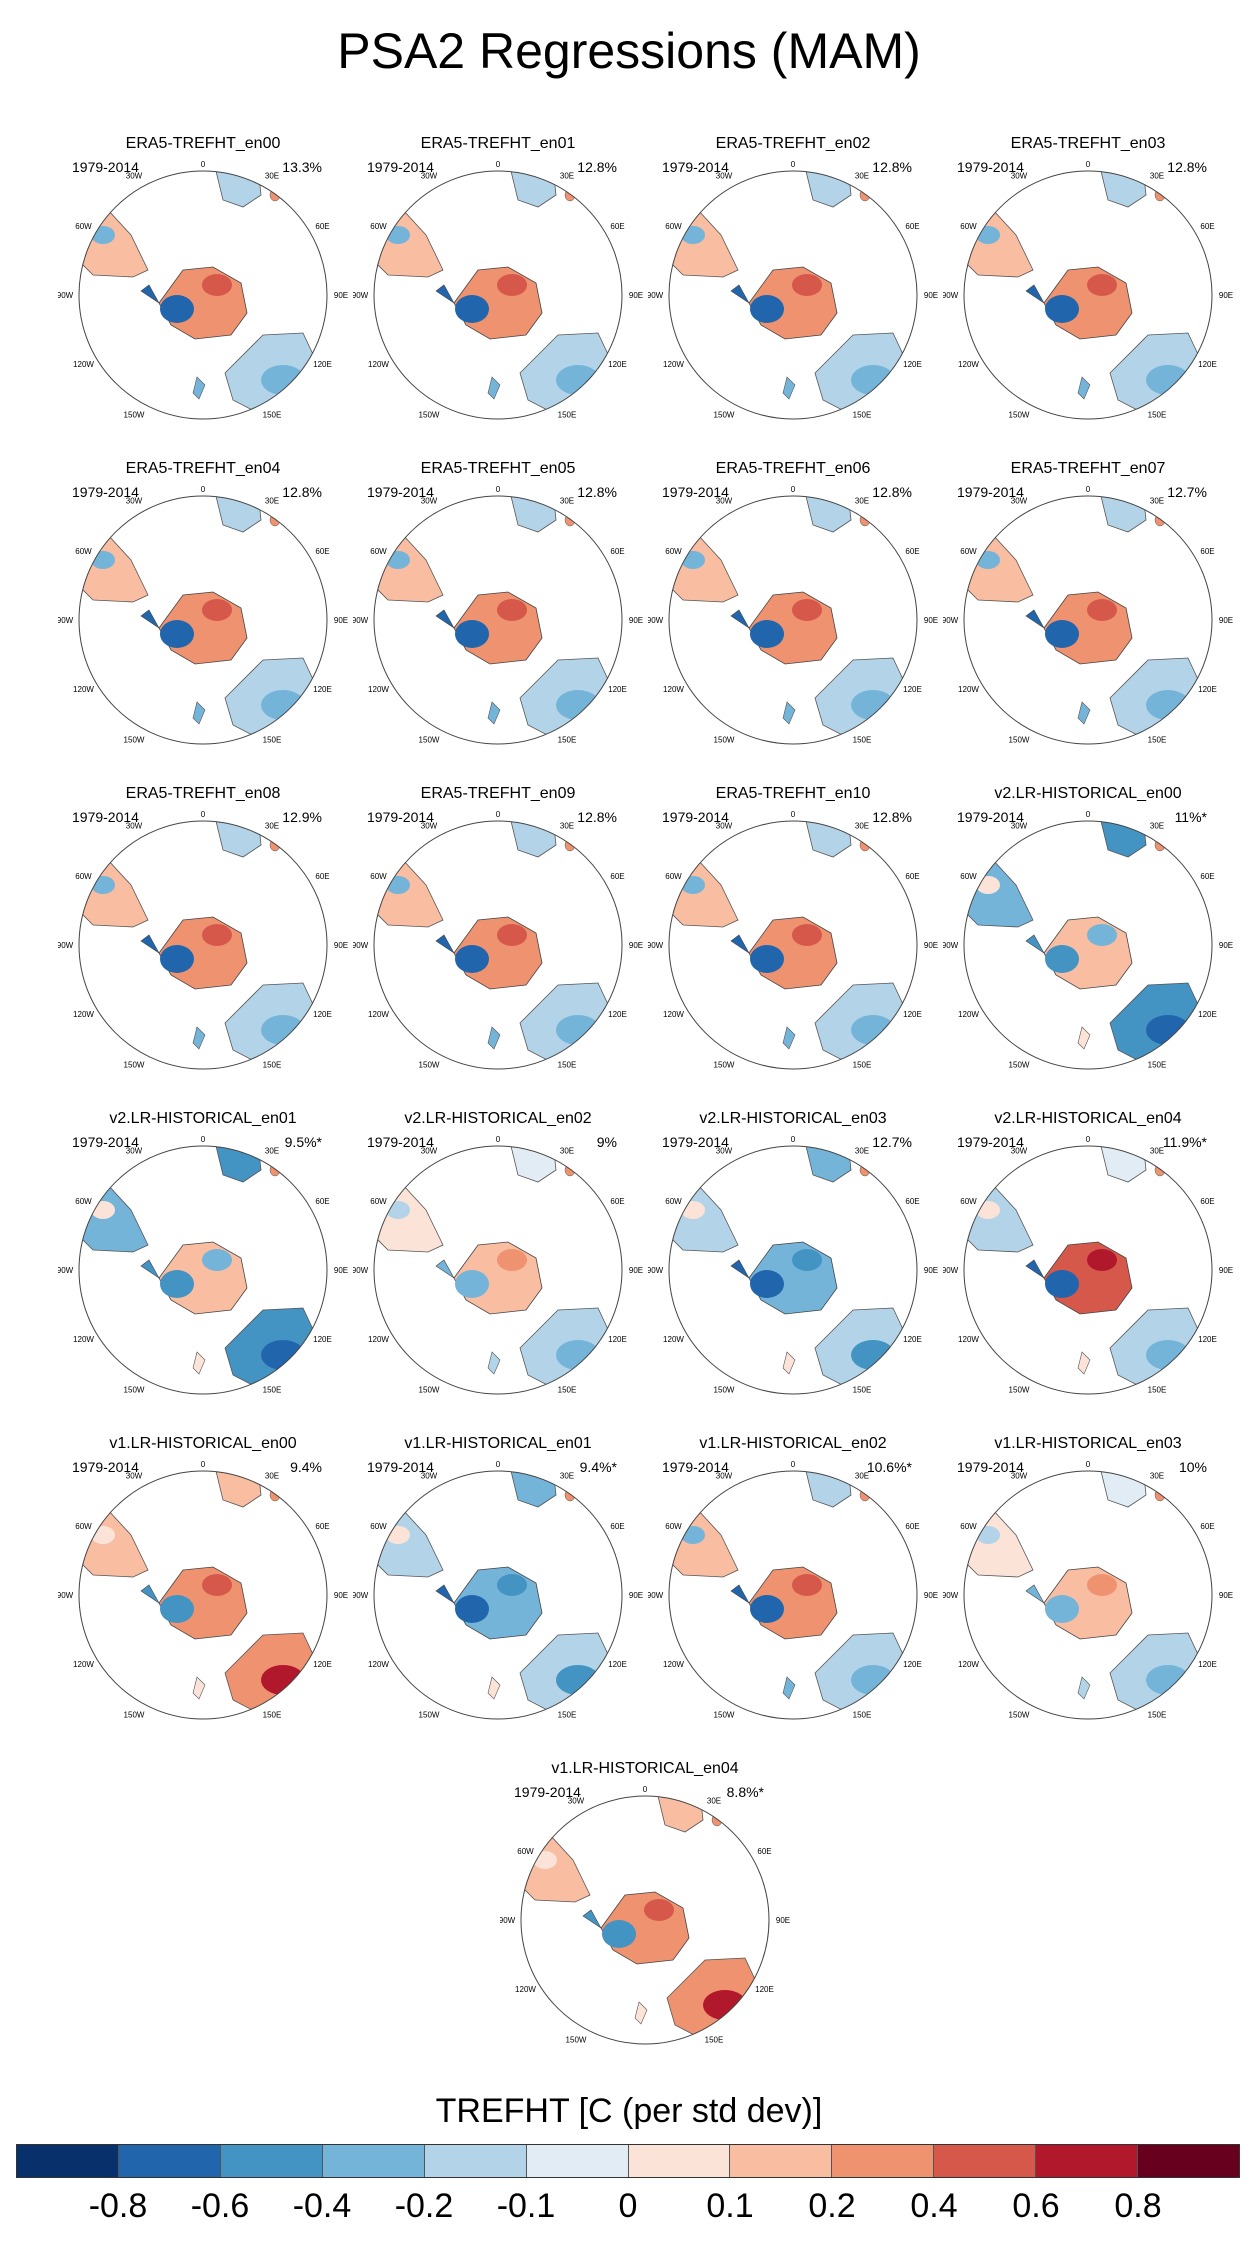 The height and width of the screenshot is (2244, 1258). What do you see at coordinates (1088, 468) in the screenshot?
I see `panel-title: ERA5-TREFHT_en07` at bounding box center [1088, 468].